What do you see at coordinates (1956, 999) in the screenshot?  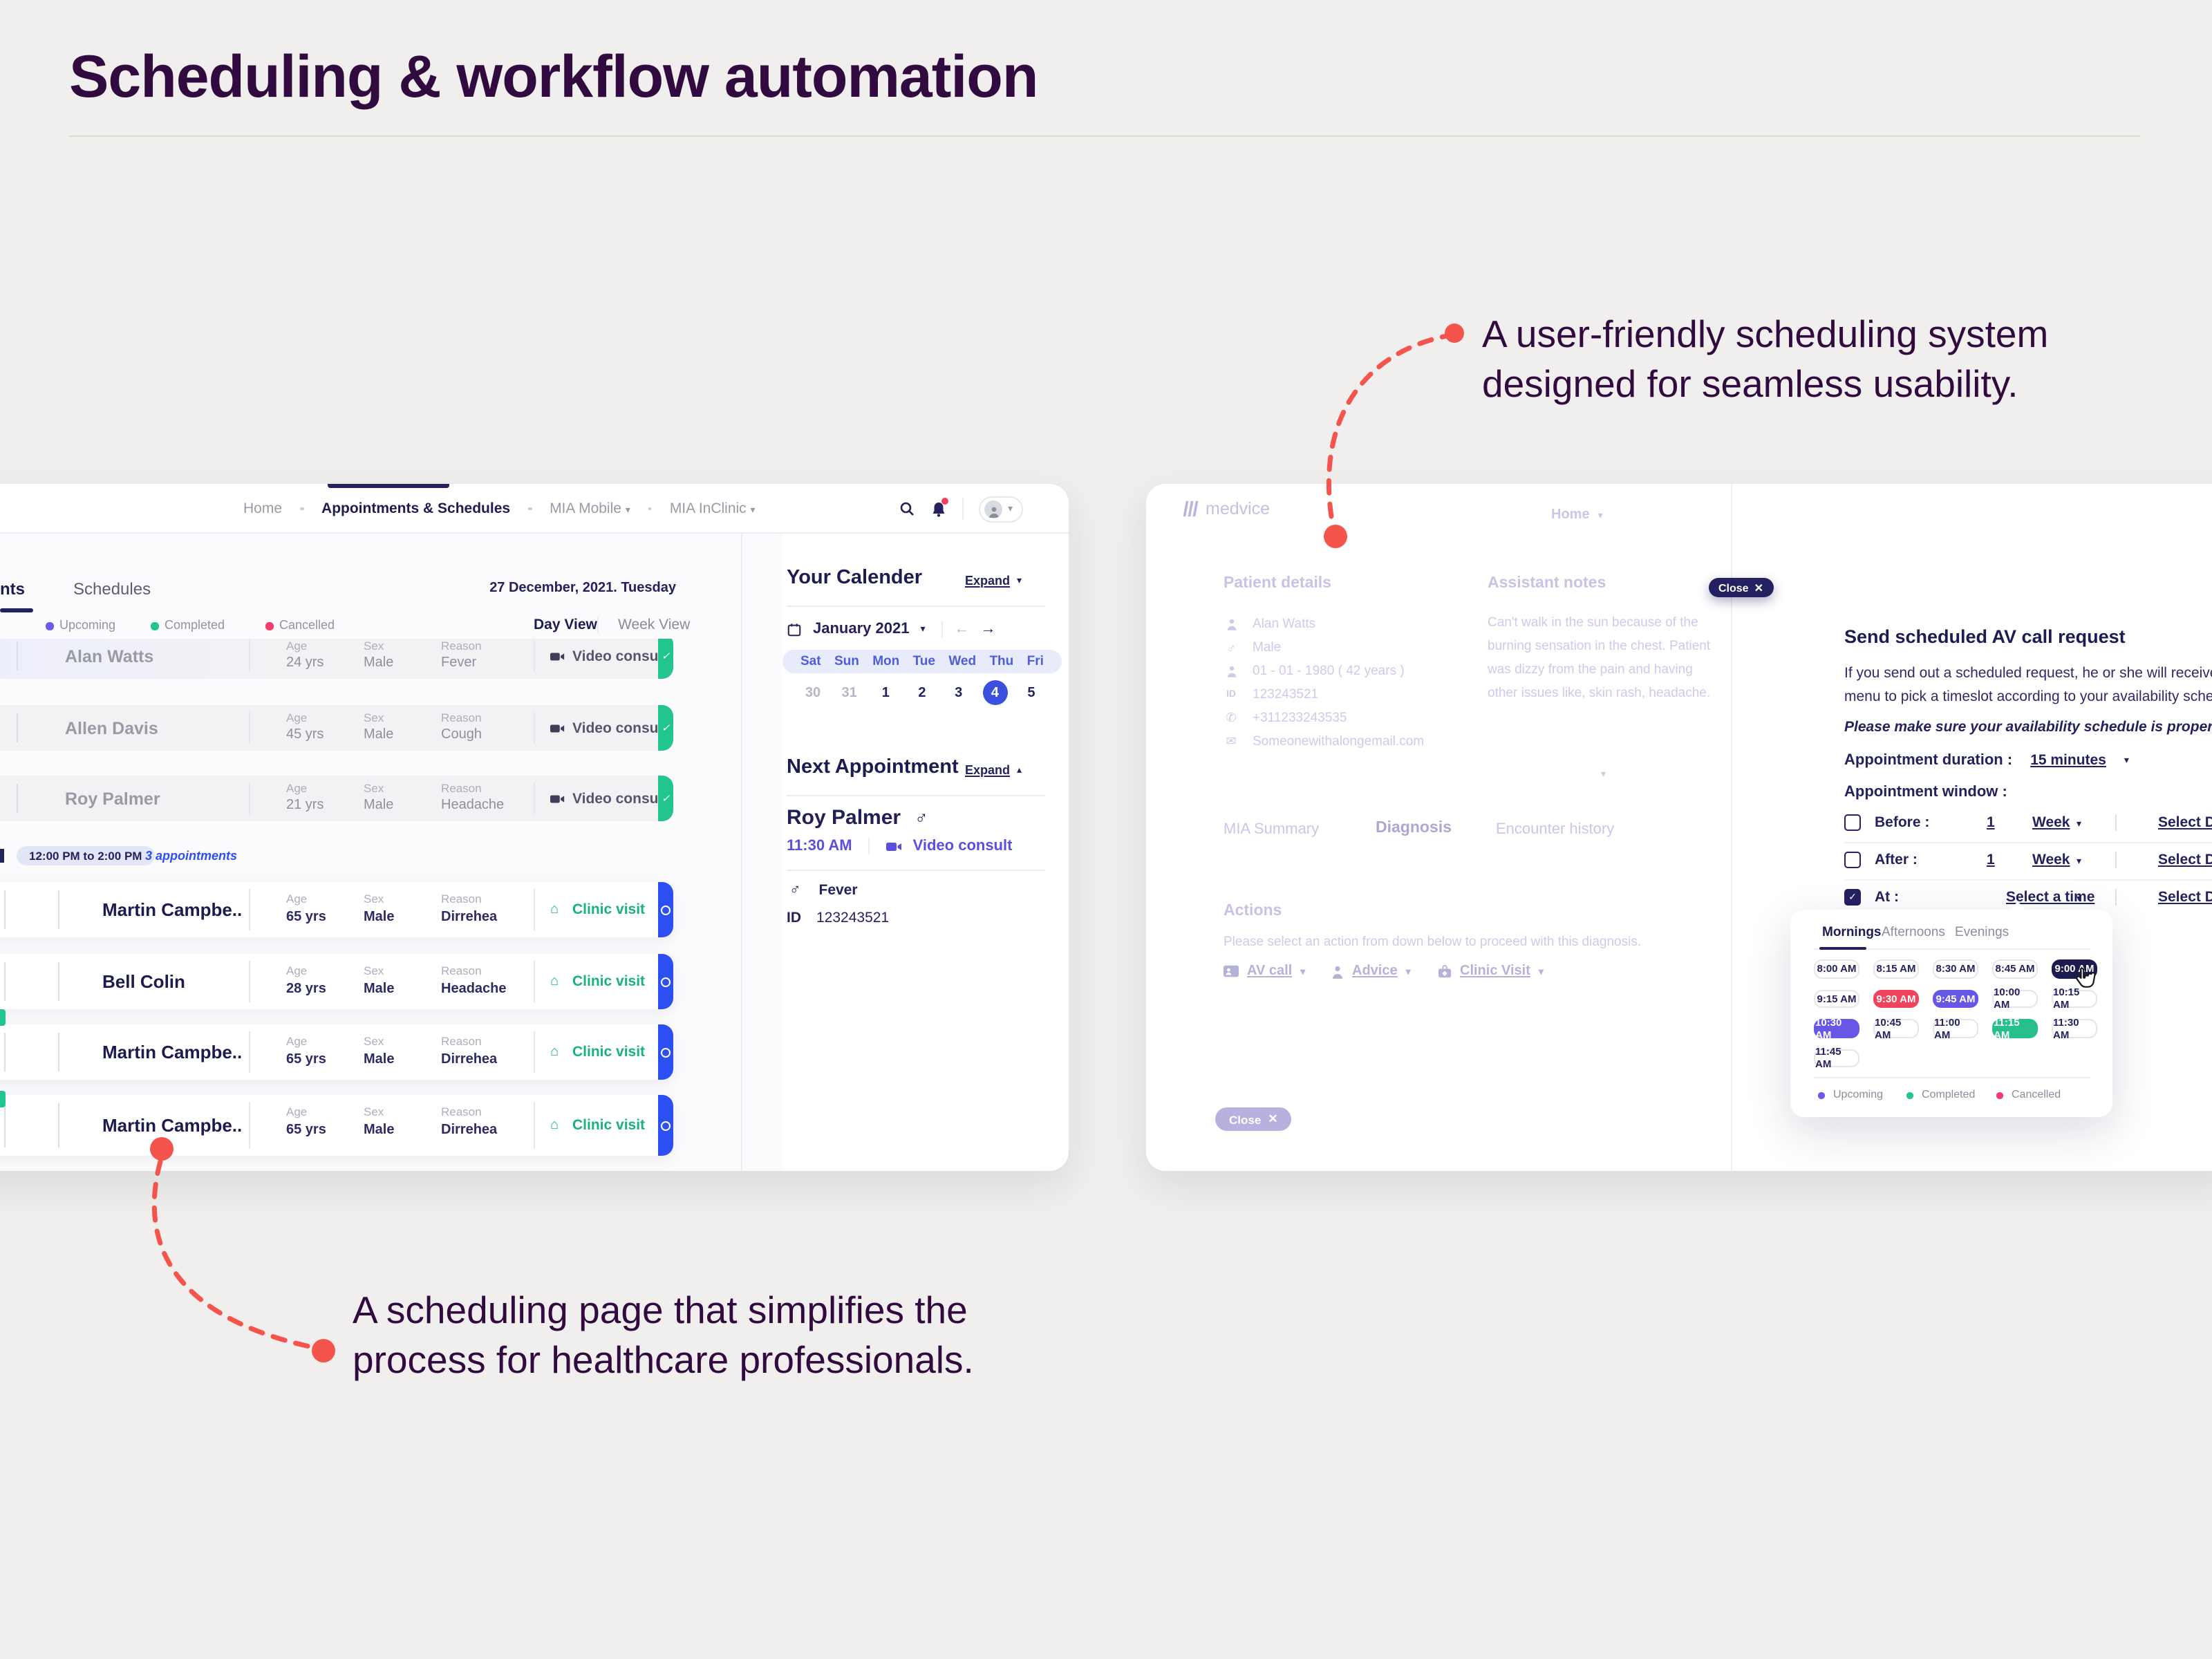 I see `timeslot-chip-upcoming: 9:45 AM` at bounding box center [1956, 999].